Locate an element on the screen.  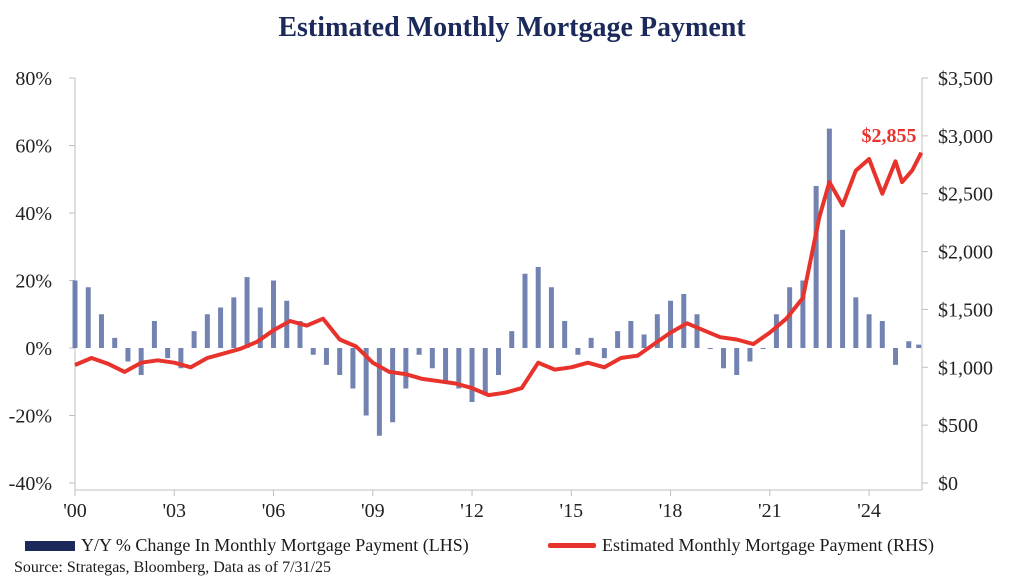
left-axis-tick-label: 40% is located at coordinates (33, 214).